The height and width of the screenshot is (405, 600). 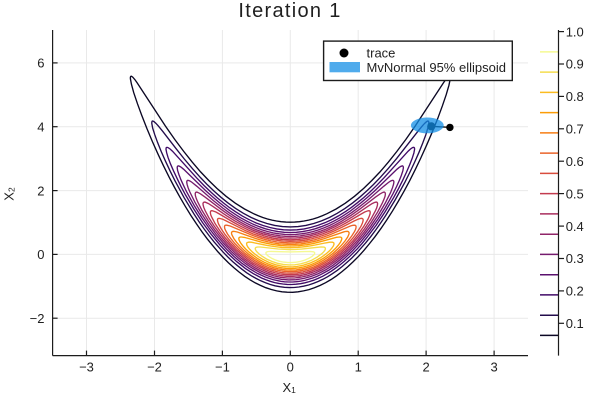 What do you see at coordinates (86, 366) in the screenshot?
I see `svg-text: −3` at bounding box center [86, 366].